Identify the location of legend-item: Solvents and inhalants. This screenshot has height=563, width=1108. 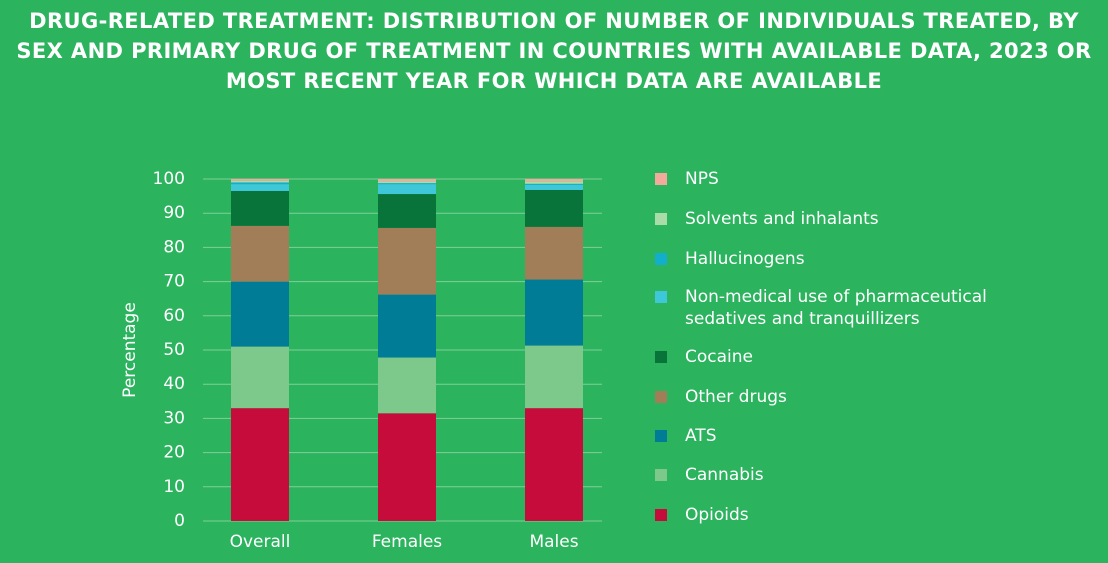
(767, 219).